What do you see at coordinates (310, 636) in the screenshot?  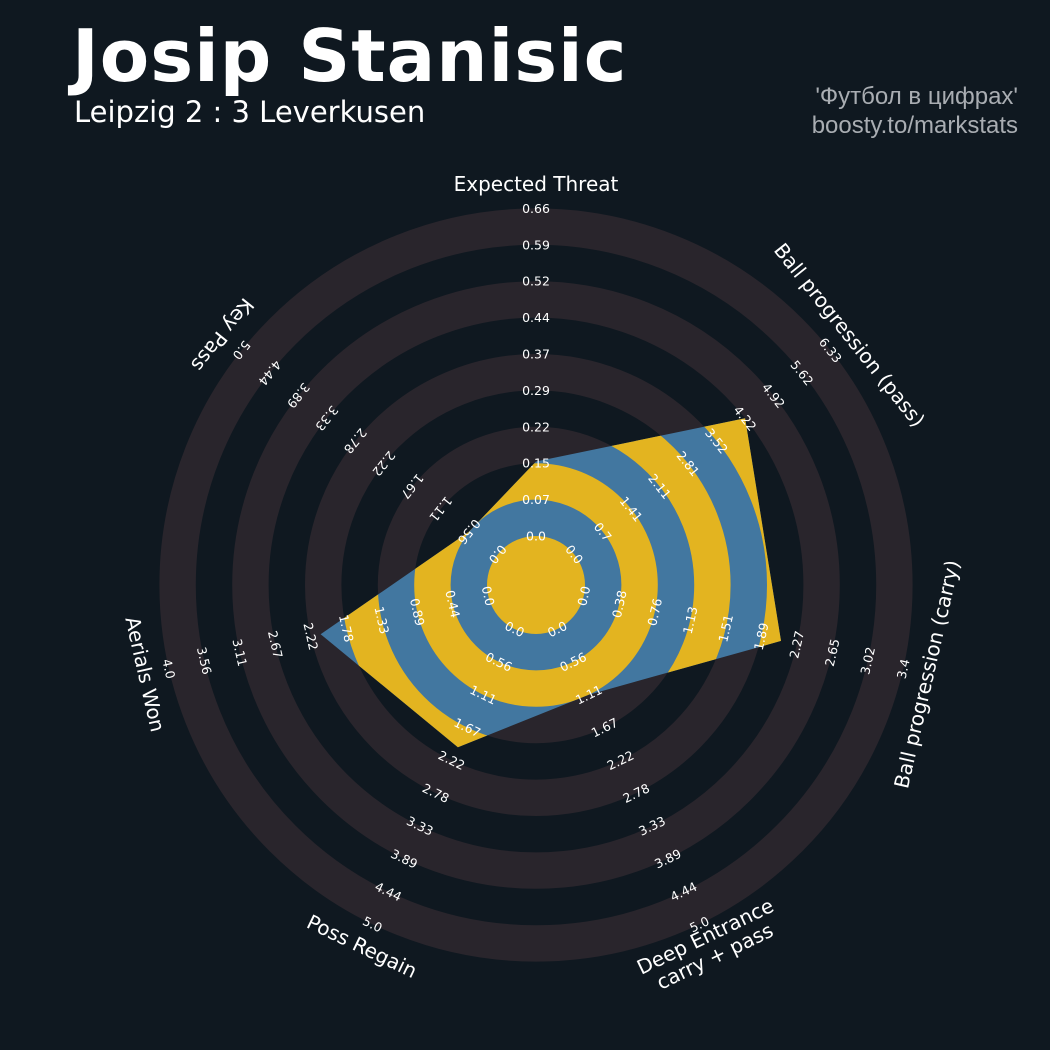 I see `tick-label: 2.22` at bounding box center [310, 636].